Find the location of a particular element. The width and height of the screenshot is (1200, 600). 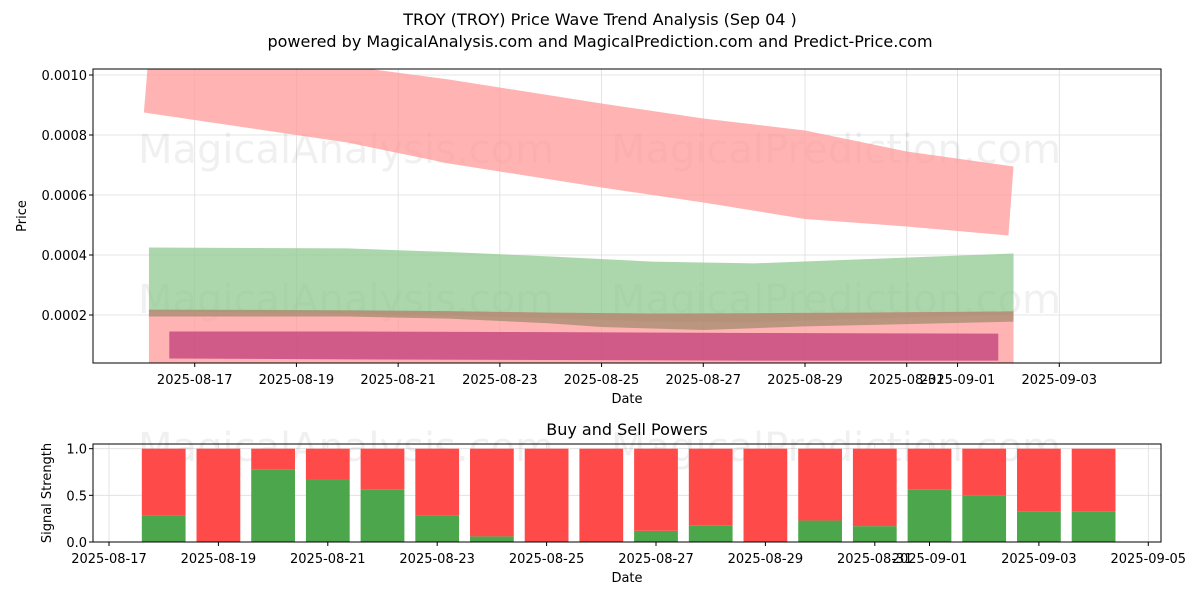

bottom-y-tick-label: 0.0 is located at coordinates (76, 543).